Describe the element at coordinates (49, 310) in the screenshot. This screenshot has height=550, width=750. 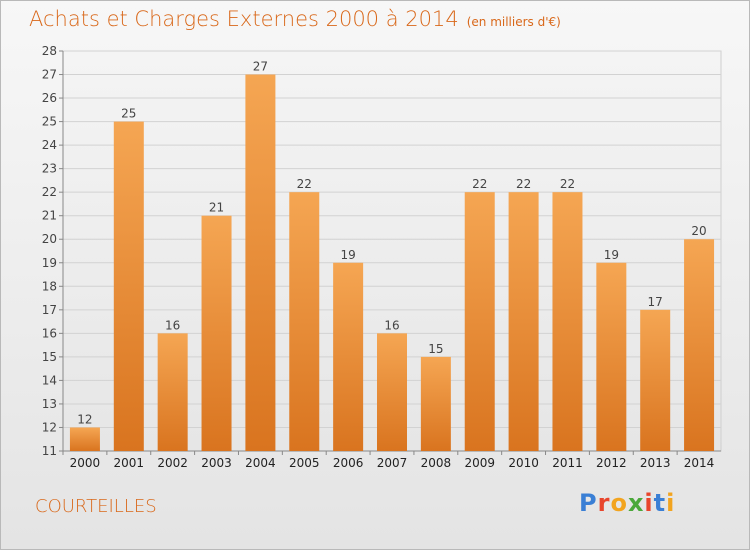
I see `y-tick-label: 17` at that location.